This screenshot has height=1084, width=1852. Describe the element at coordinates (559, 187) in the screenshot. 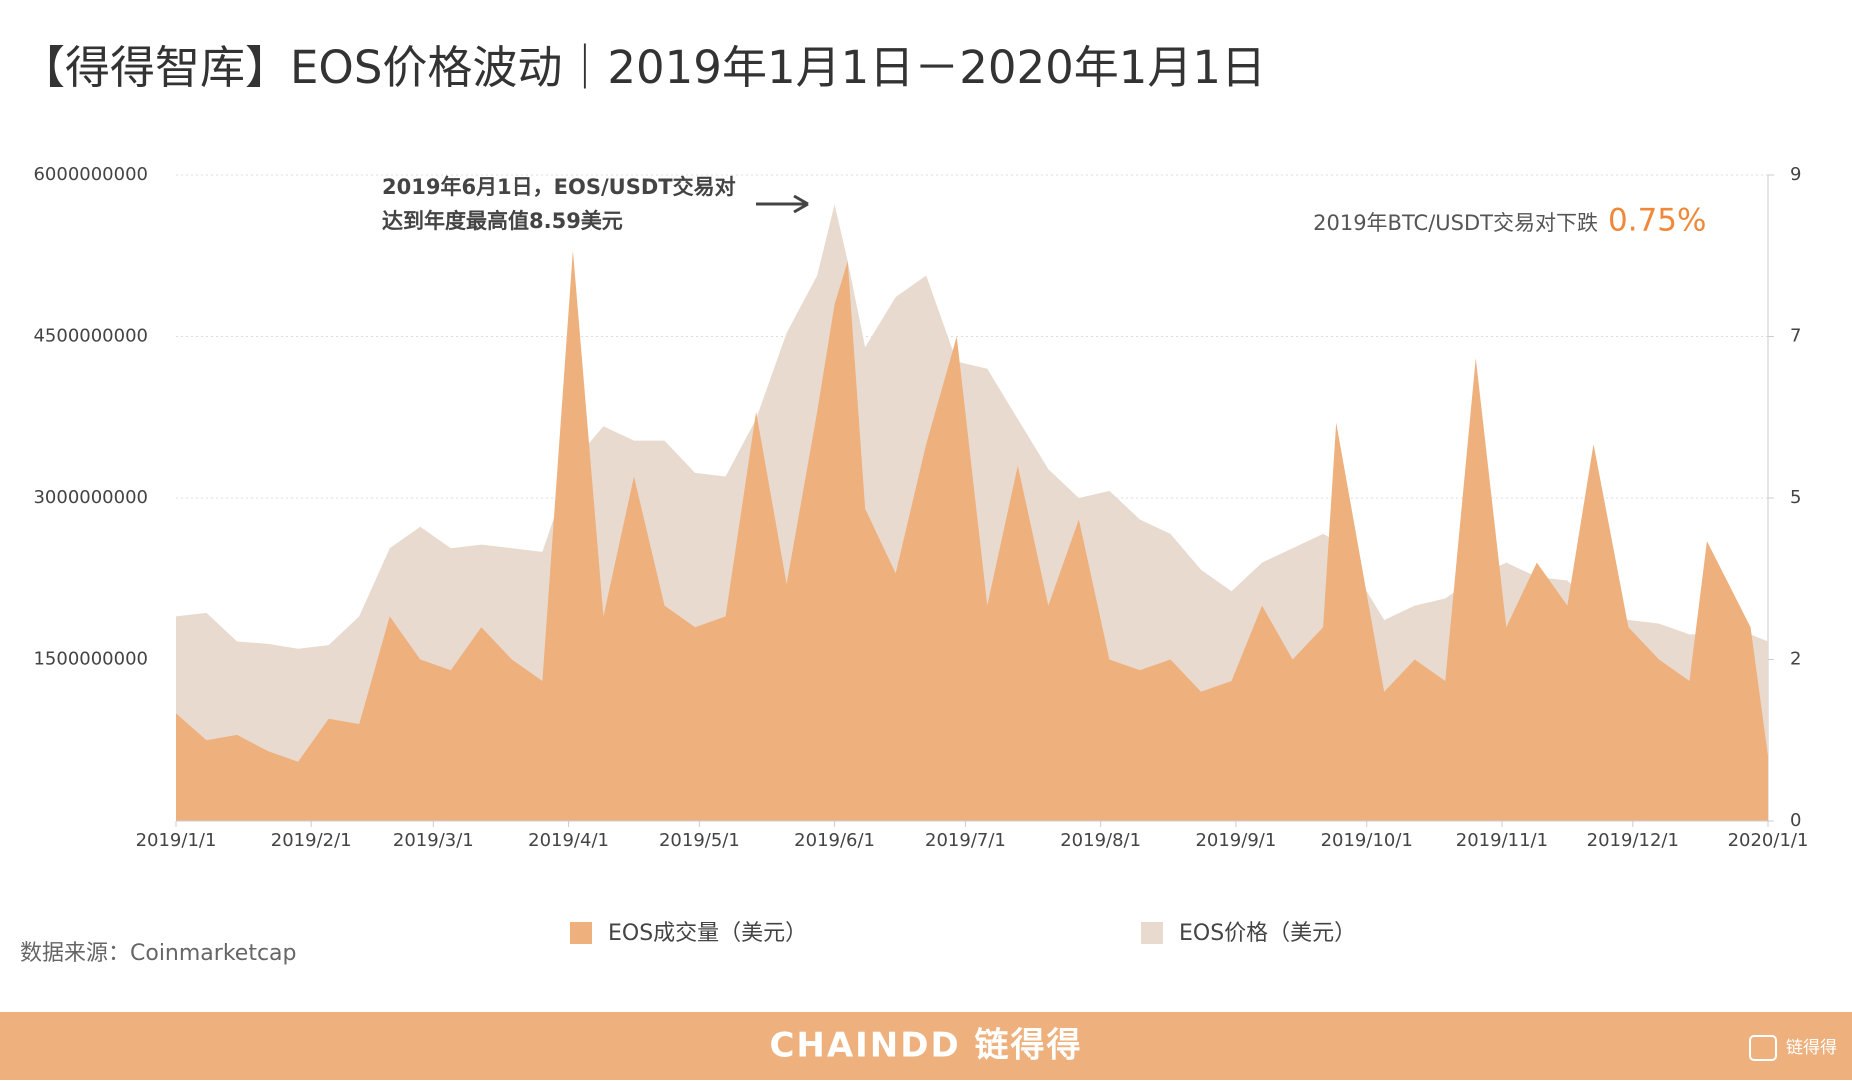

I see `annotation-text: 2019年6月1日，EOS/USDT交易对` at that location.